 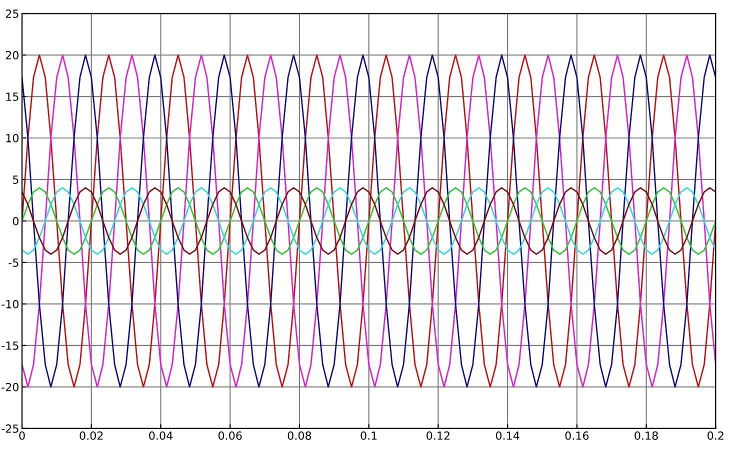 I want to click on y-tick-label: 15, so click(x=12, y=96).